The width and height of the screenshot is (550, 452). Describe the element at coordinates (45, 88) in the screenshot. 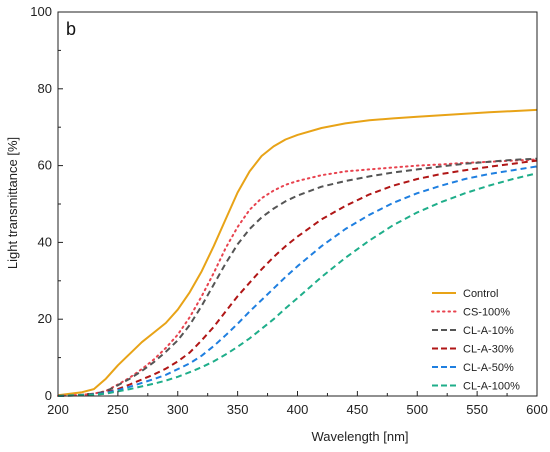

I see `y-tick-label: 80` at that location.